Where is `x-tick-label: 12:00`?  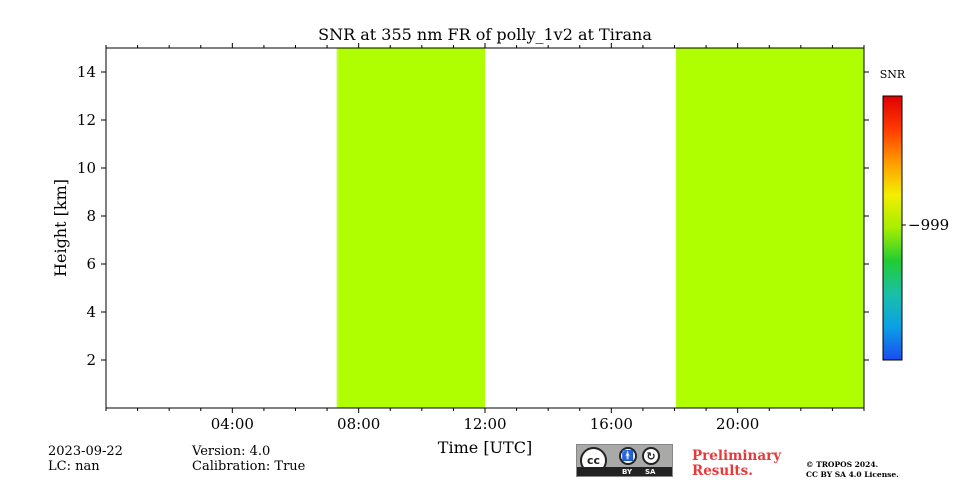
x-tick-label: 12:00 is located at coordinates (484, 424).